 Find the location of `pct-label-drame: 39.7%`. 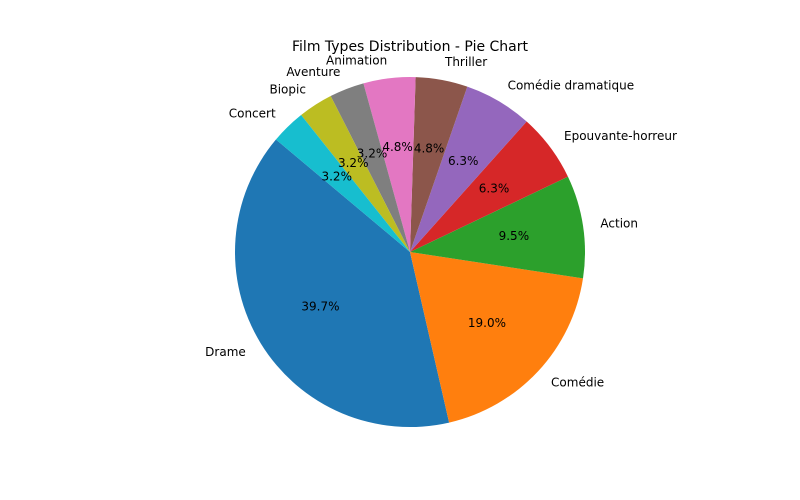

pct-label-drame: 39.7% is located at coordinates (320, 306).